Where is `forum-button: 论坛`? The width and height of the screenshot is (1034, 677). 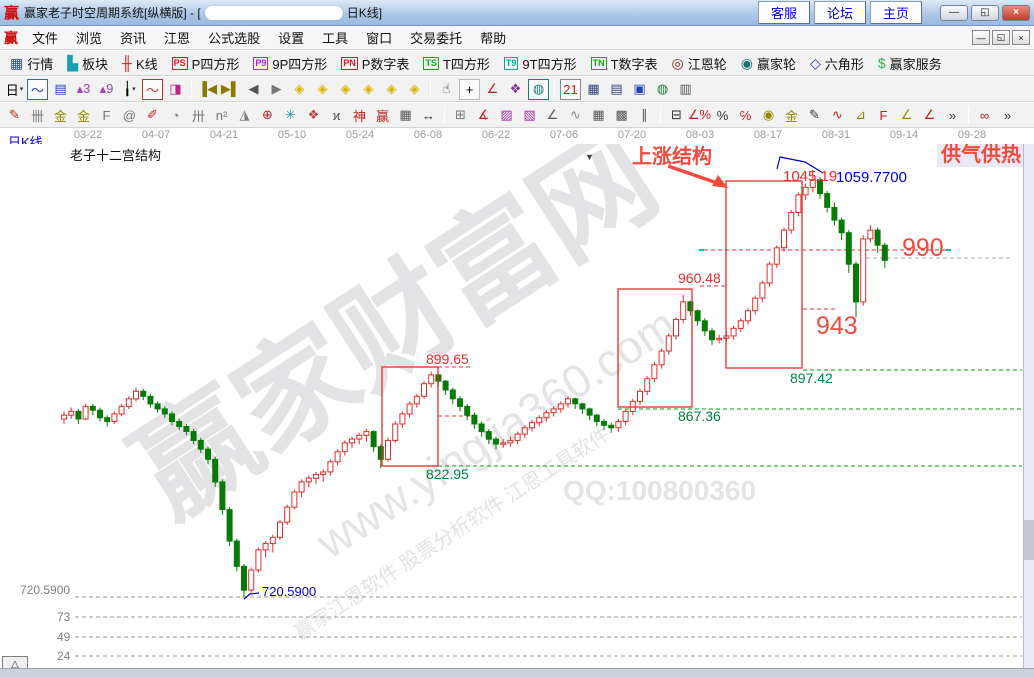 forum-button: 论坛 is located at coordinates (839, 12).